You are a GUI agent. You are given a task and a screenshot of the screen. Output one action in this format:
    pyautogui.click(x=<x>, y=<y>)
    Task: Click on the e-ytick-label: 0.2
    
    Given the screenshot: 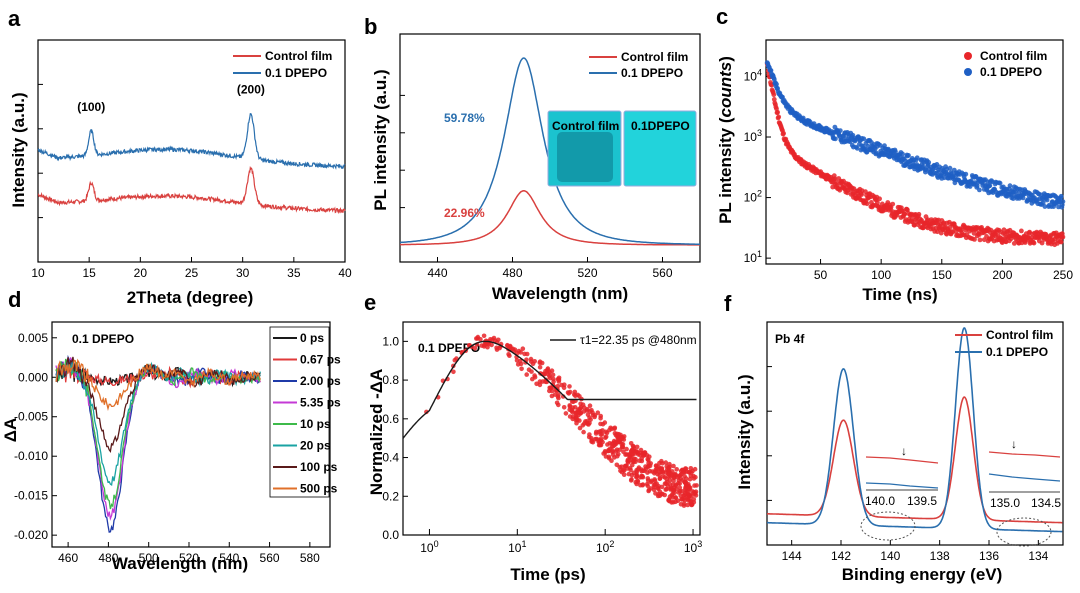 What is the action you would take?
    pyautogui.click(x=390, y=496)
    